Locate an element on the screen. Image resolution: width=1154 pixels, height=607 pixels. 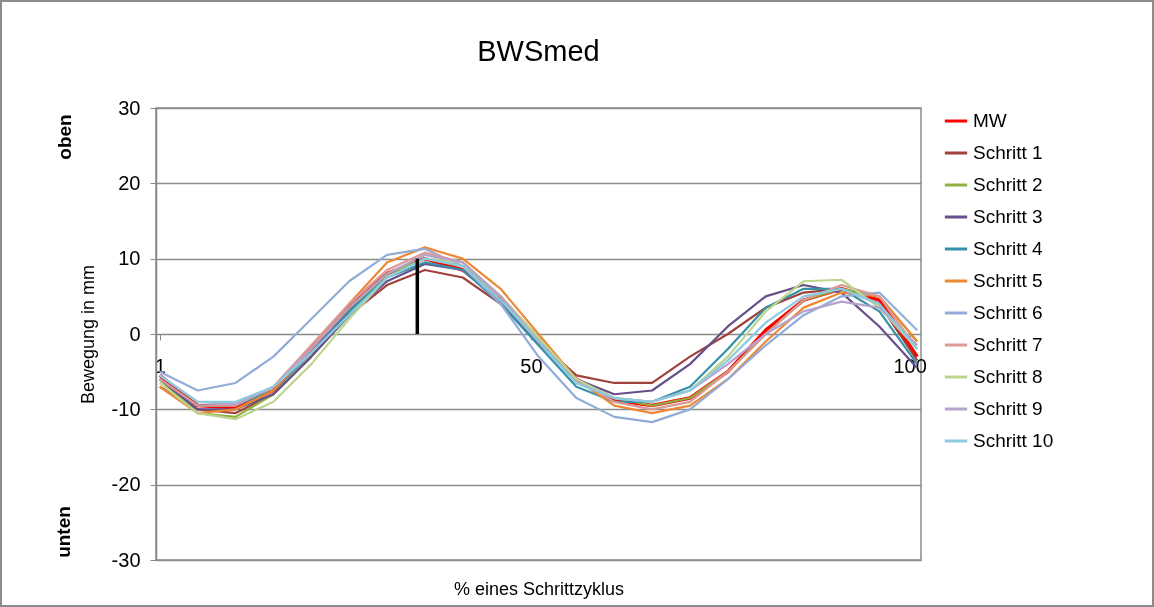
text: unten is located at coordinates (63, 532).